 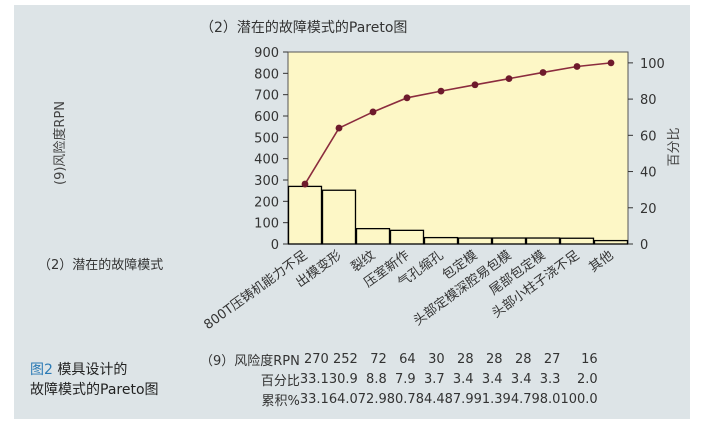 What do you see at coordinates (674, 146) in the screenshot?
I see `y-right-axis-title: 百分比` at bounding box center [674, 146].